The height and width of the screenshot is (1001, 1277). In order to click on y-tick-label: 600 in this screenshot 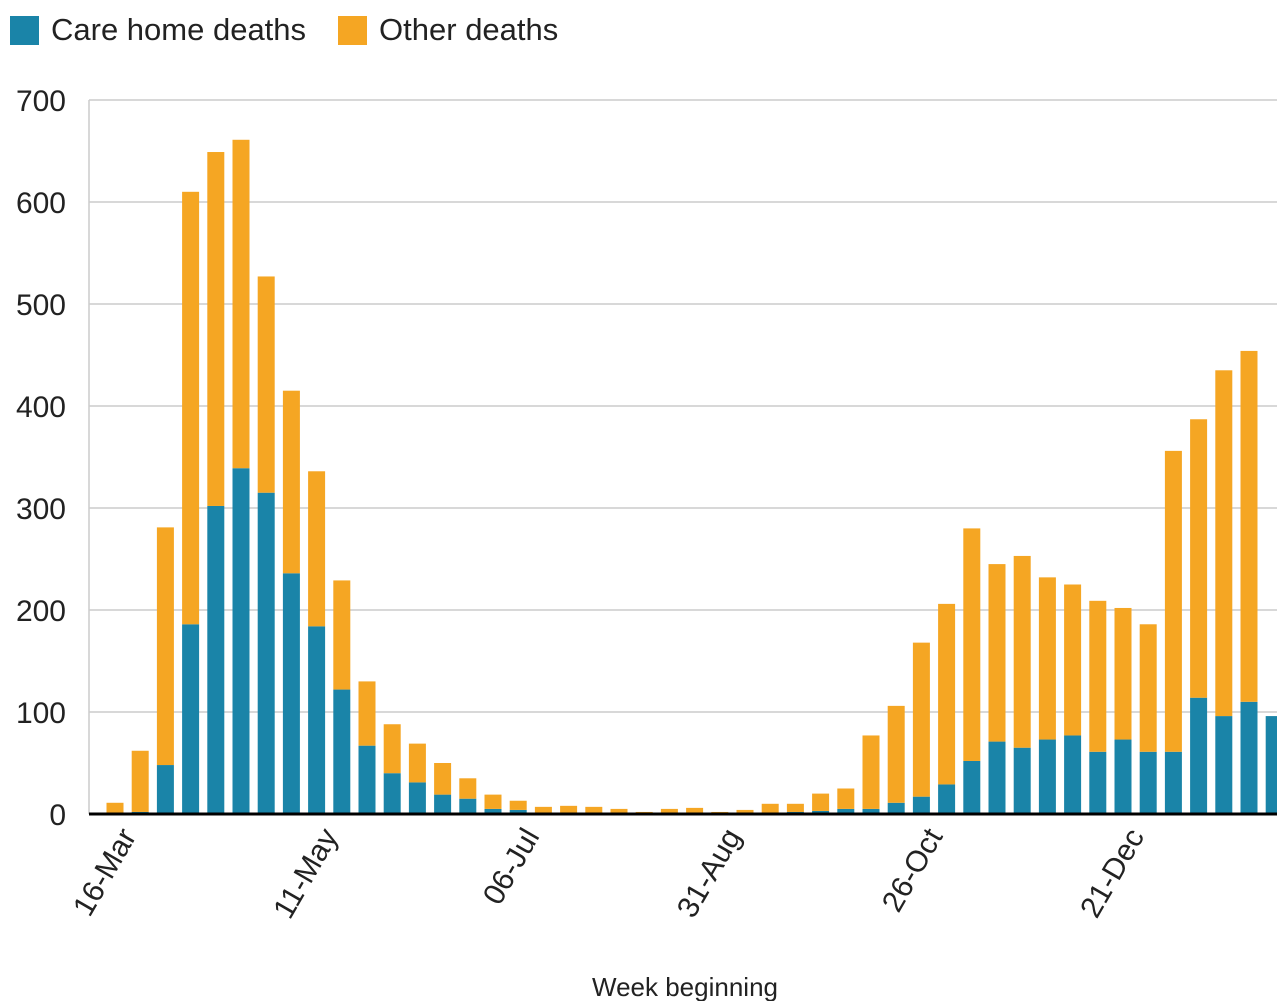, I will do `click(41, 203)`.